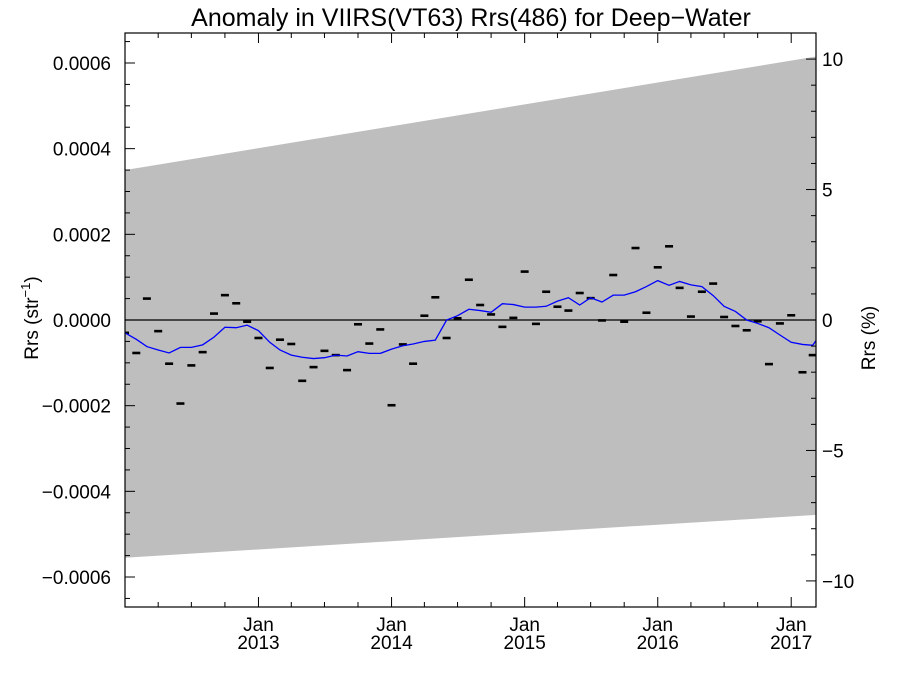 This screenshot has height=675, width=900. I want to click on x-tick-month-0: Jan, so click(258, 625).